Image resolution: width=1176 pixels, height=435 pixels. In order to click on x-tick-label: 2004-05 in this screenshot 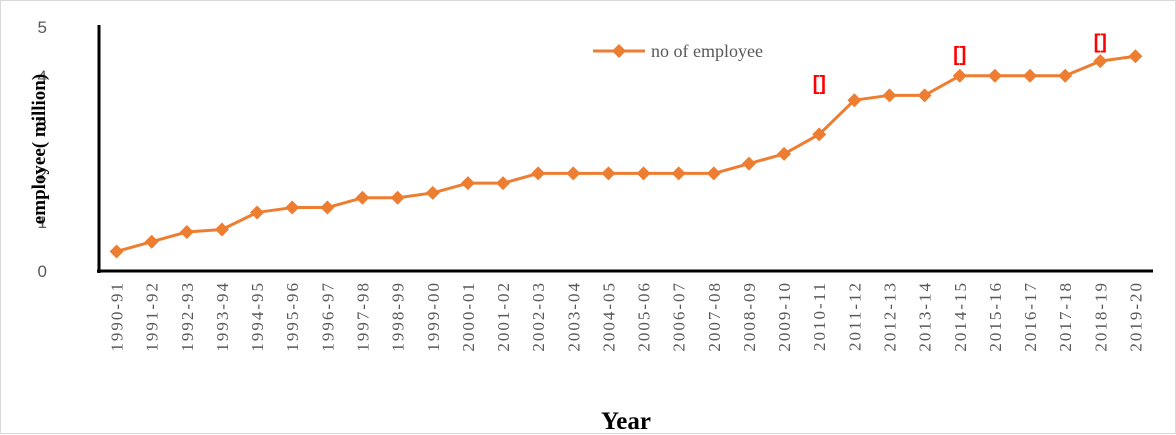, I will do `click(608, 316)`.